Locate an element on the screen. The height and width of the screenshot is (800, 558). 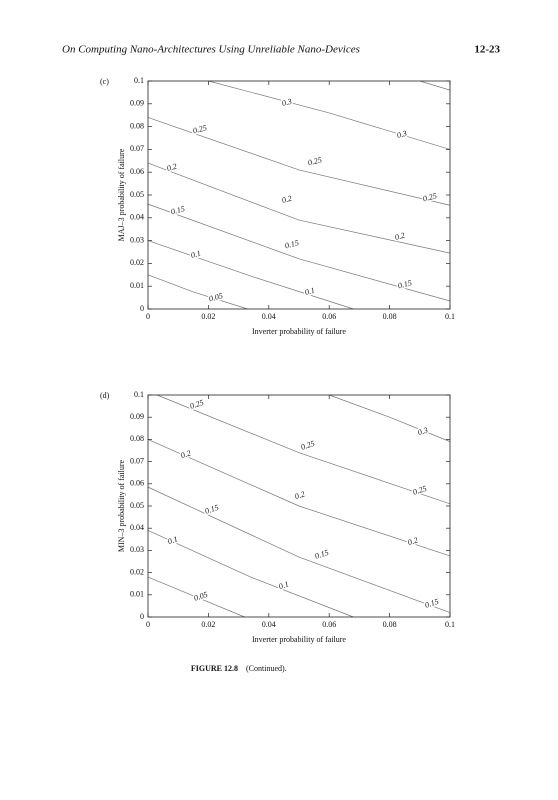
panel-label: (c) is located at coordinates (104, 81).